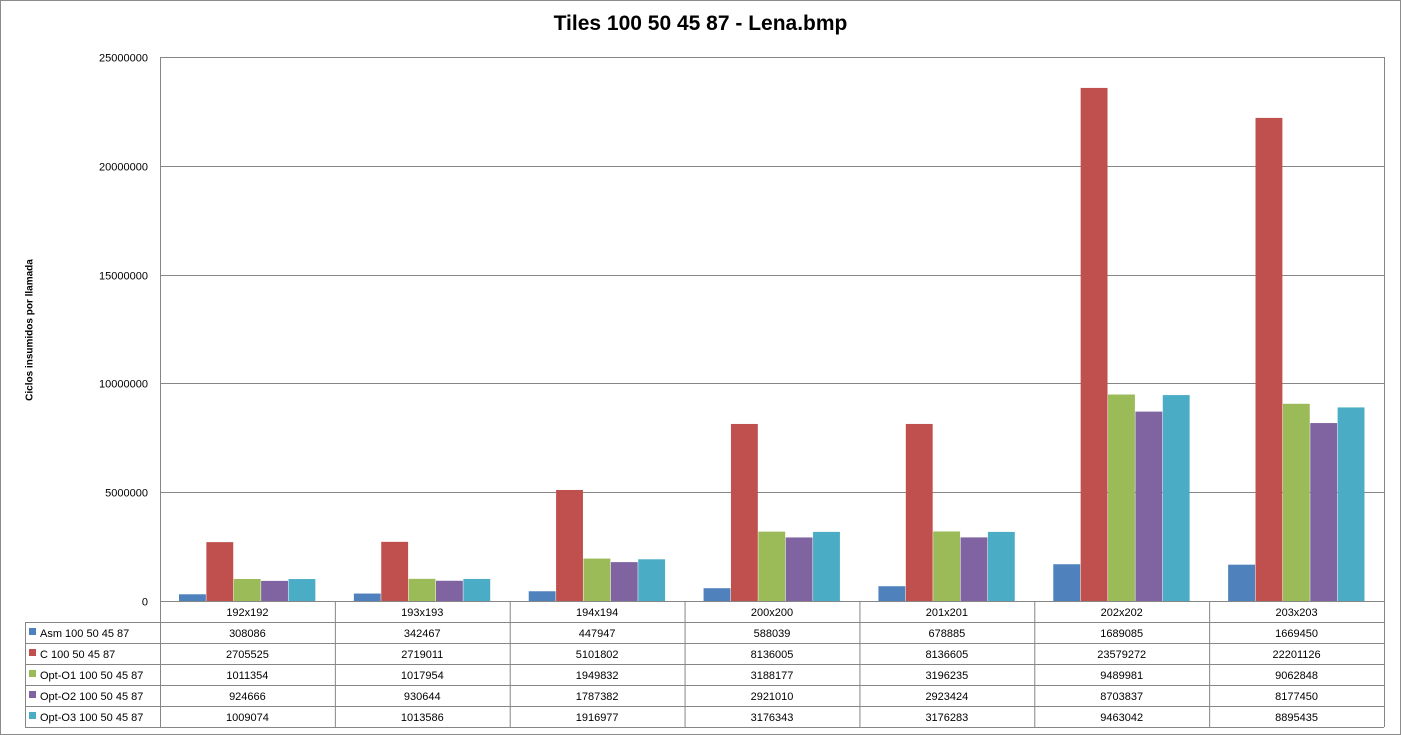 This screenshot has height=735, width=1401. Describe the element at coordinates (597, 697) in the screenshot. I see `data-label: 1787382` at that location.